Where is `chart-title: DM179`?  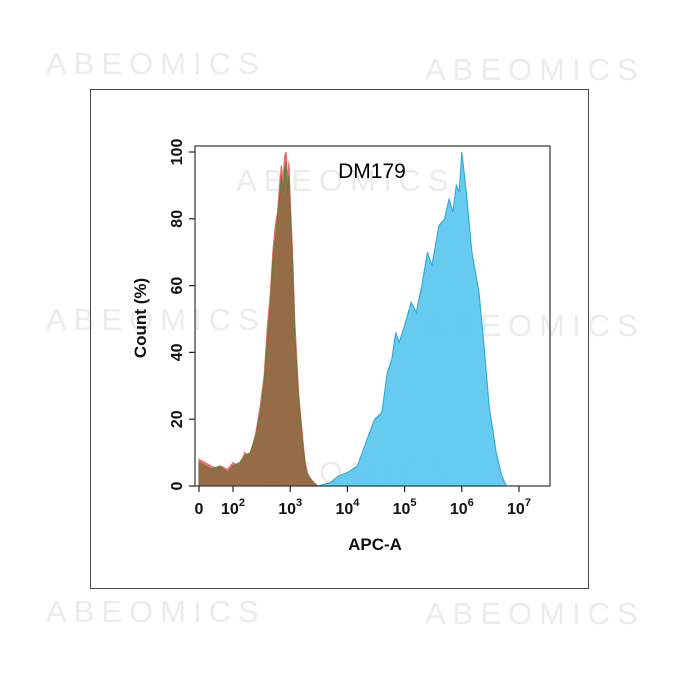
chart-title: DM179 is located at coordinates (372, 171).